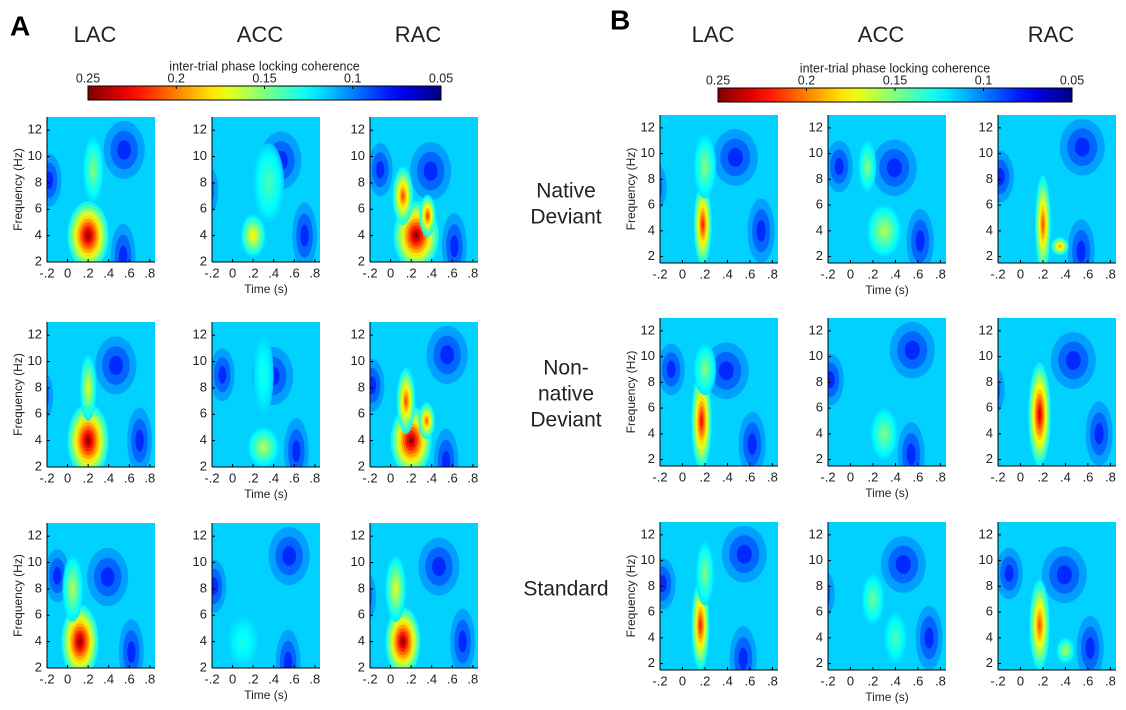 The height and width of the screenshot is (710, 1126). What do you see at coordinates (997, 680) in the screenshot?
I see `x-tick-label: -.2` at bounding box center [997, 680].